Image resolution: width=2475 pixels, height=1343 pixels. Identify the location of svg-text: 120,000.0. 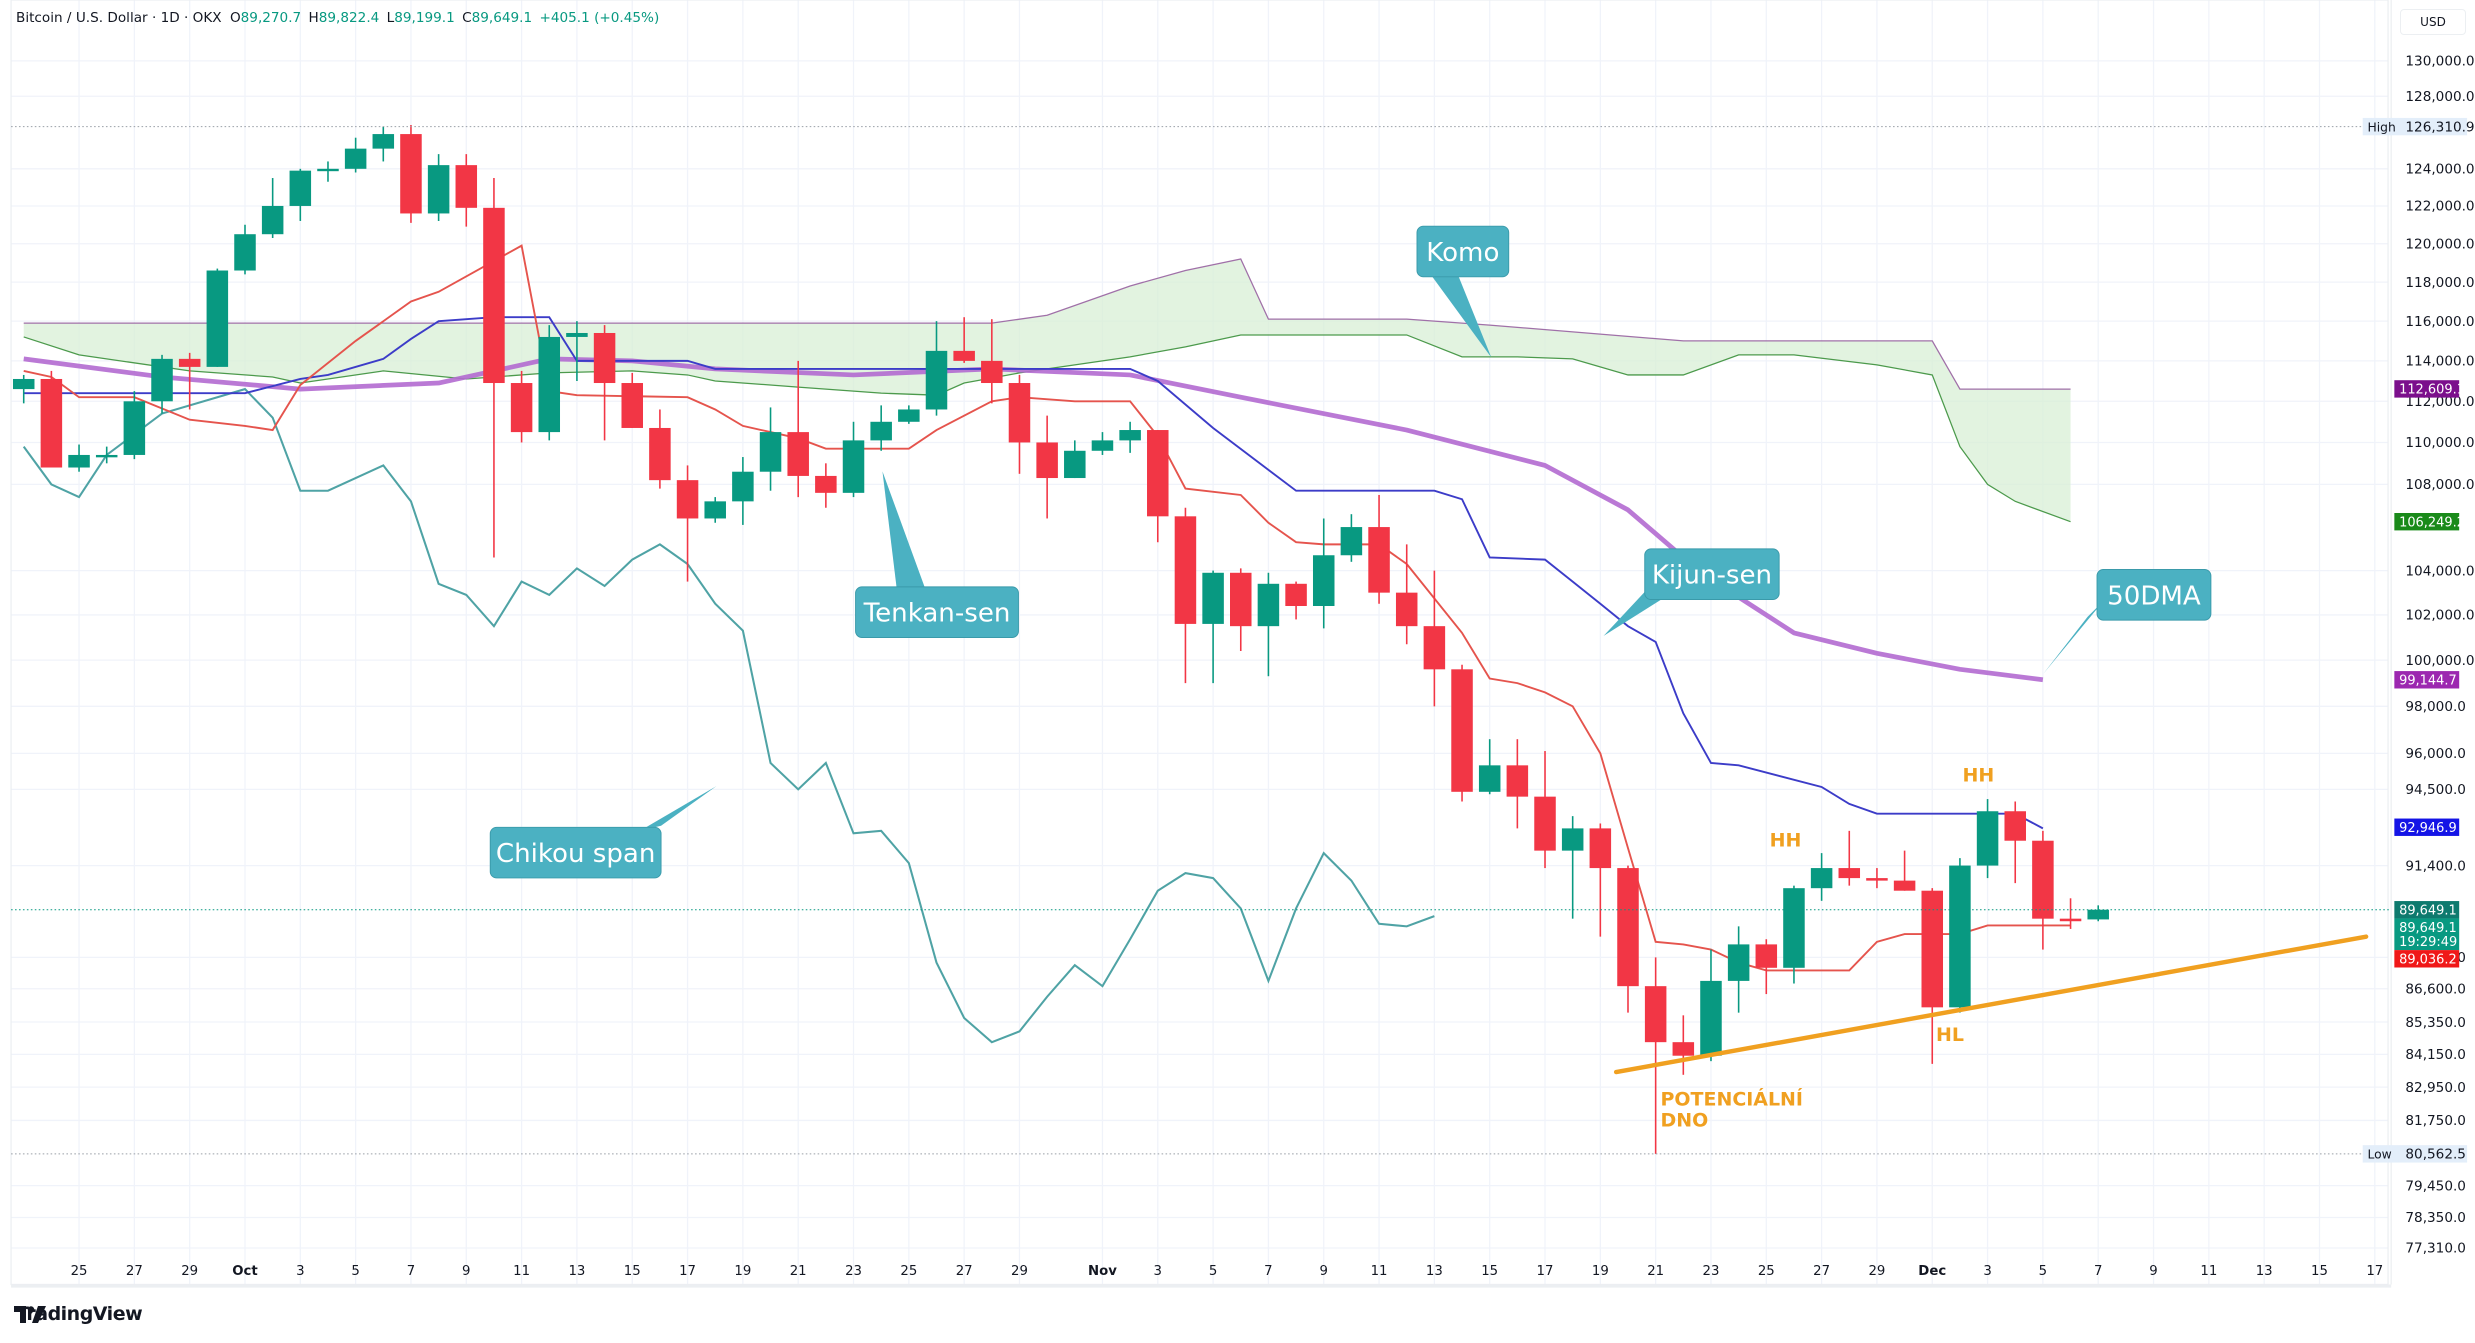
(2439, 244).